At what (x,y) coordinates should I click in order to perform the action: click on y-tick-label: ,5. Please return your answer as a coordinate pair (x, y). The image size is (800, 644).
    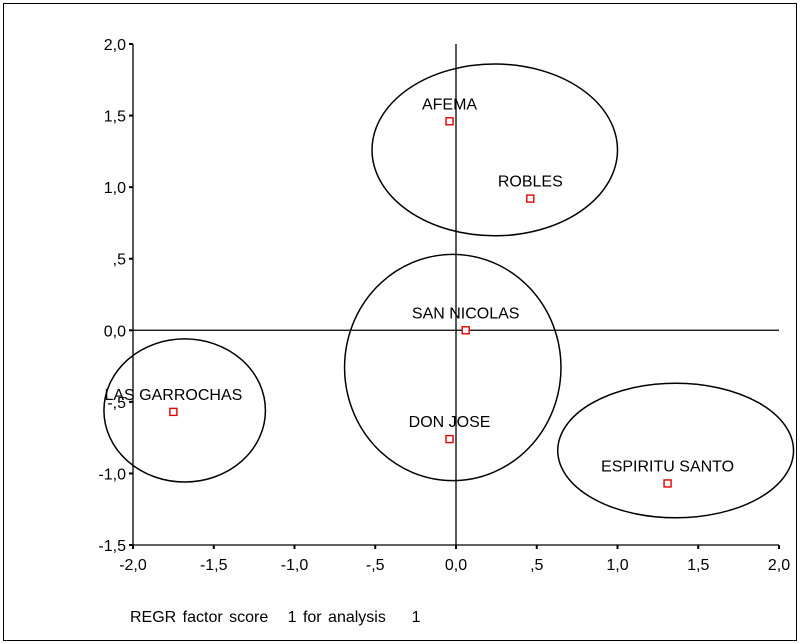
    Looking at the image, I should click on (119, 260).